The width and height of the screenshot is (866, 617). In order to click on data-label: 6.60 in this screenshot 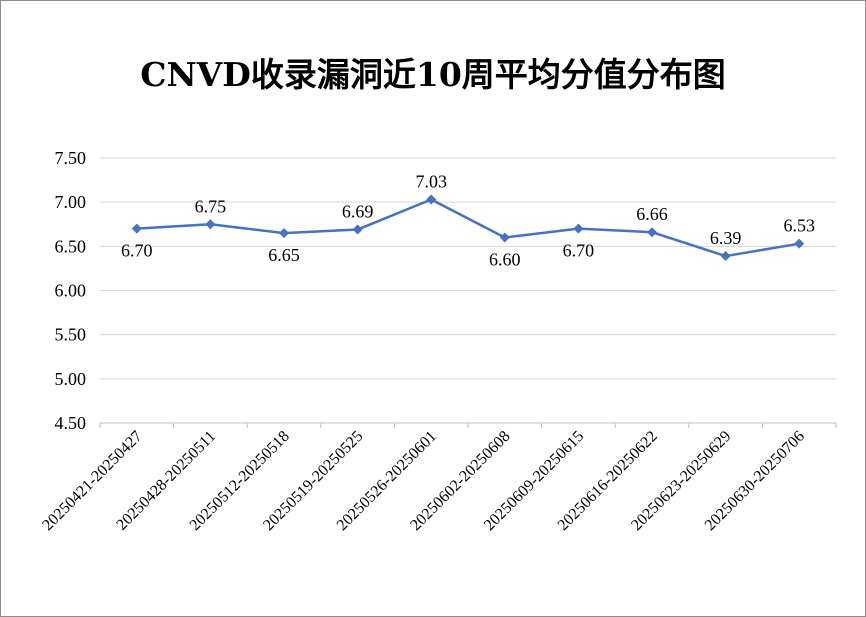, I will do `click(505, 260)`.